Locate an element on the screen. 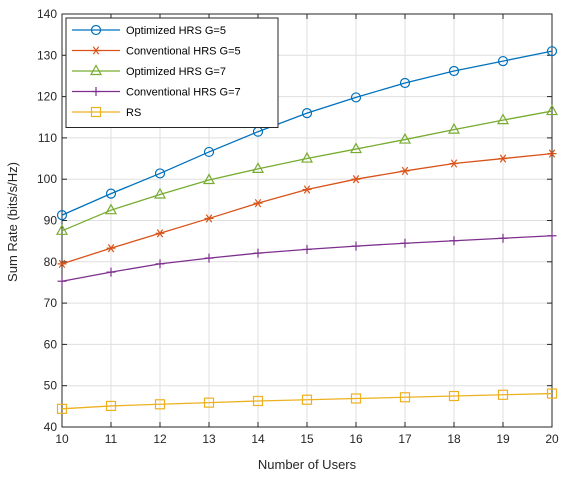  x-tick-label: 17 is located at coordinates (405, 439).